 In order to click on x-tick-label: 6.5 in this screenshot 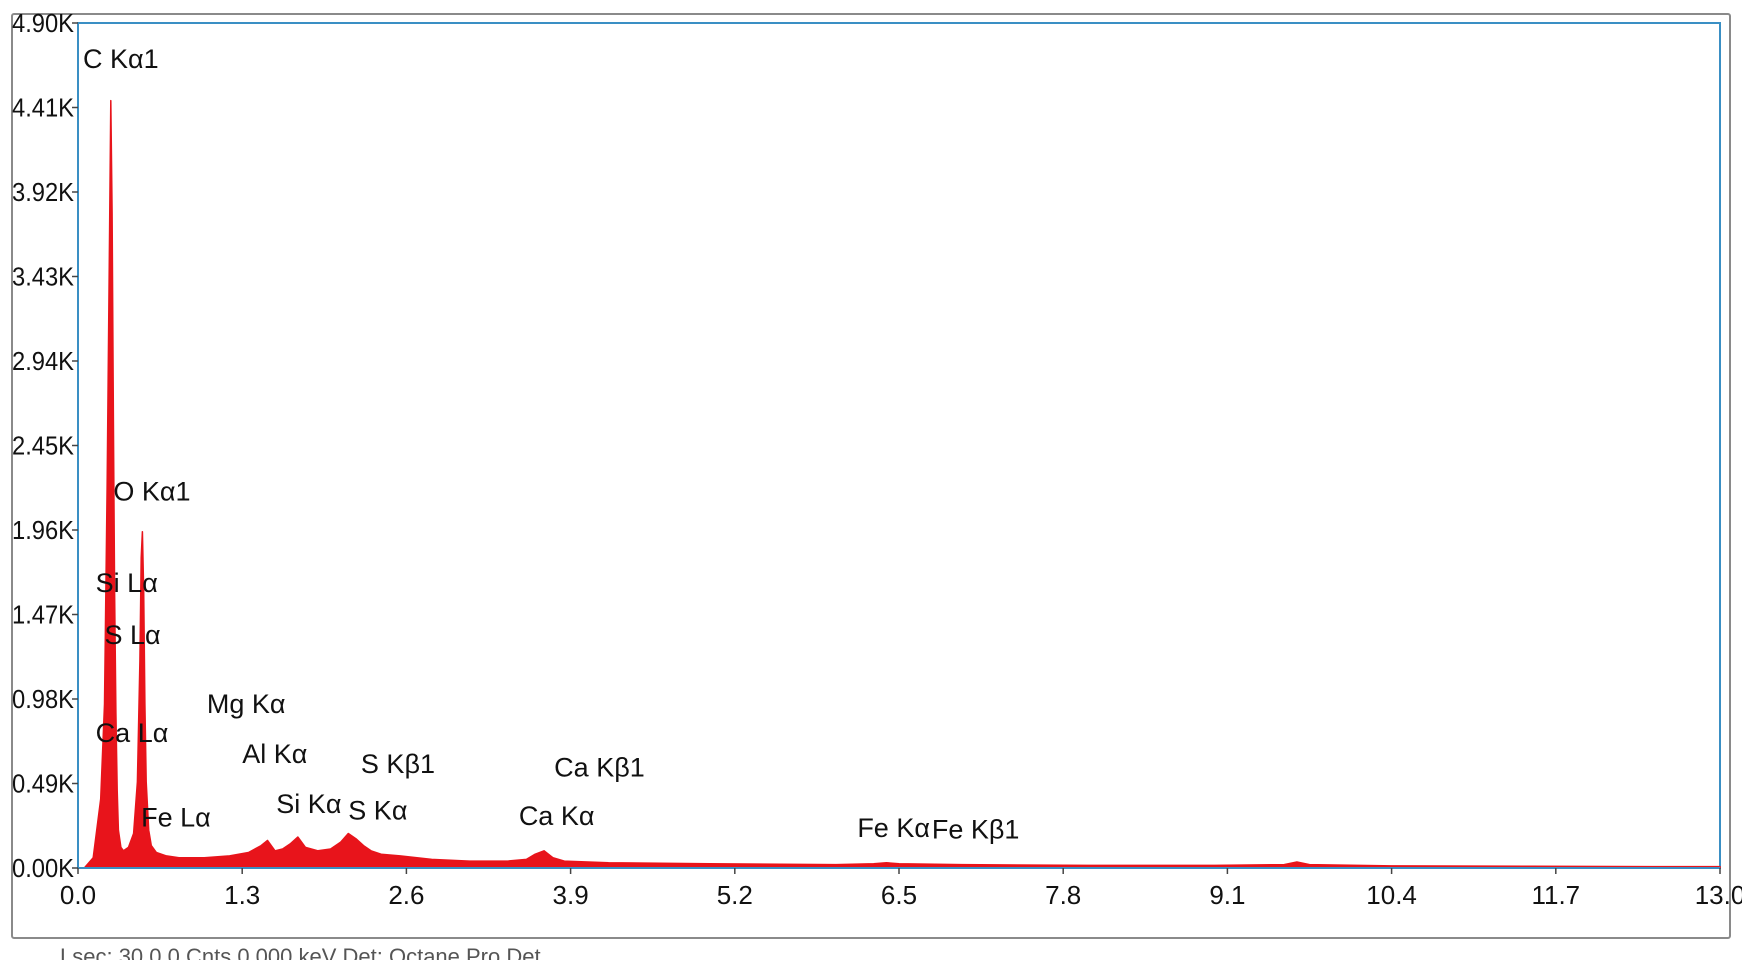, I will do `click(899, 895)`.